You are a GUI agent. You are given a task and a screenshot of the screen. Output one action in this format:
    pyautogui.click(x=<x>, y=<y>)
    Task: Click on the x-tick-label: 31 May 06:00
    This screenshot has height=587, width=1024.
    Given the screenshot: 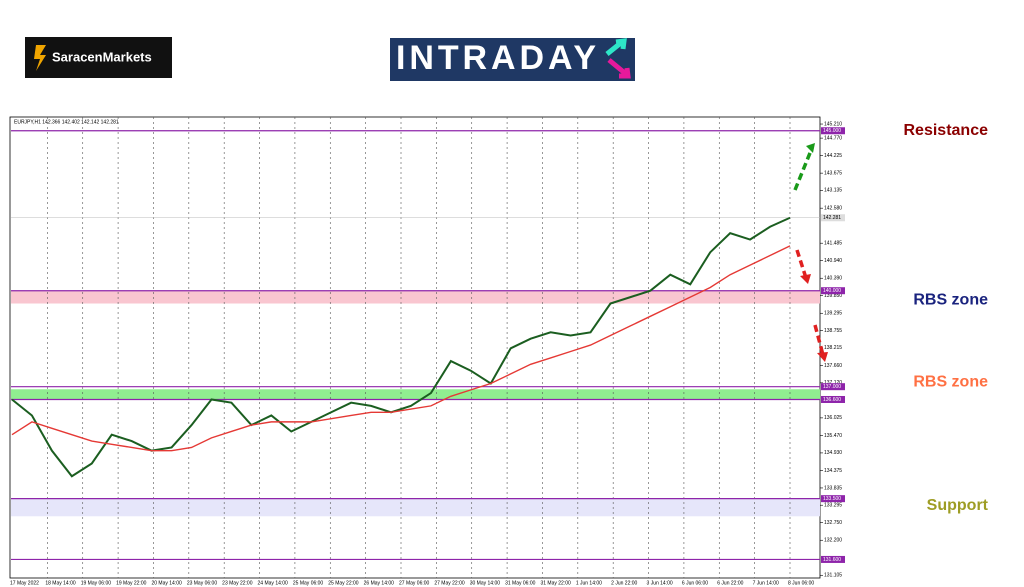 What is the action you would take?
    pyautogui.click(x=520, y=583)
    